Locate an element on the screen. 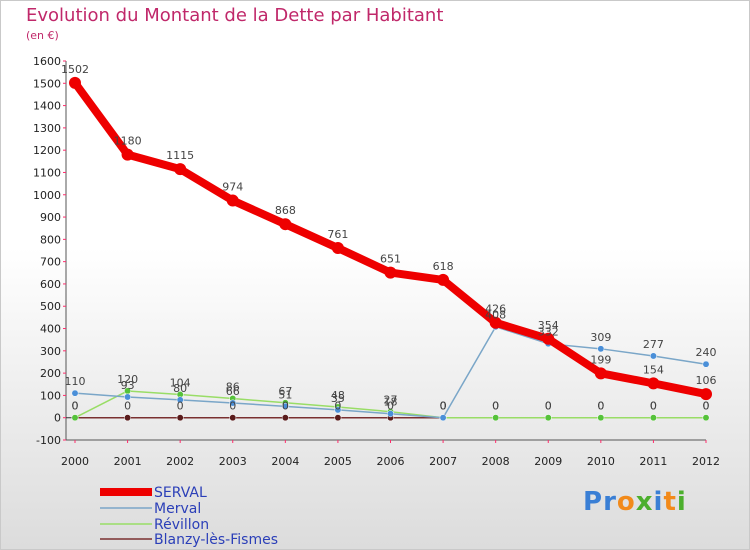 The height and width of the screenshot is (550, 750). legend-label: SERVAL is located at coordinates (180, 493).